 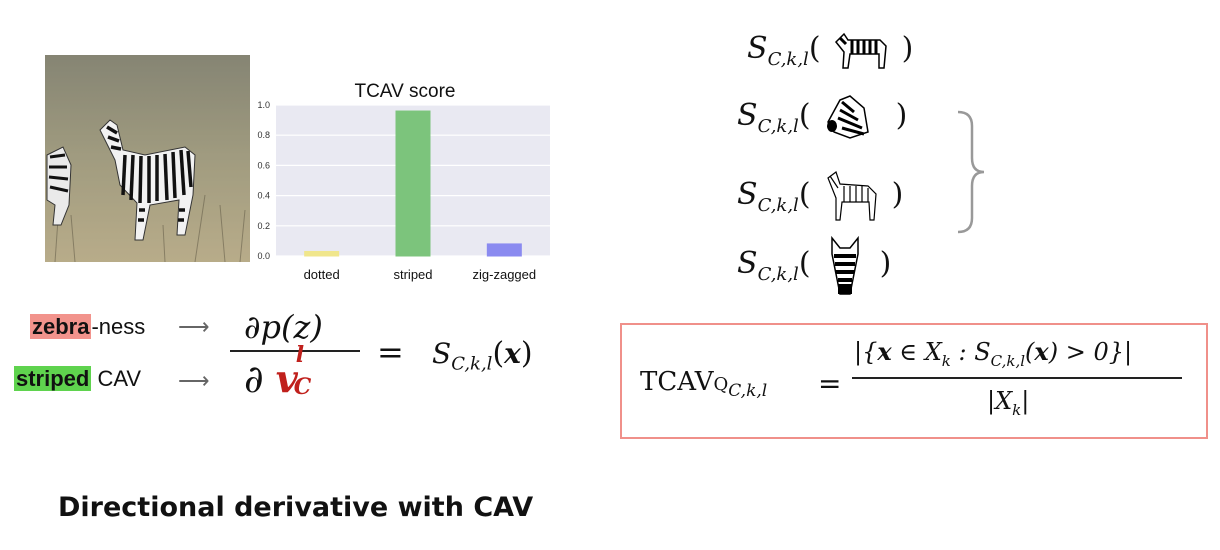 I want to click on zebra-highlight: zebra, so click(x=61, y=326).